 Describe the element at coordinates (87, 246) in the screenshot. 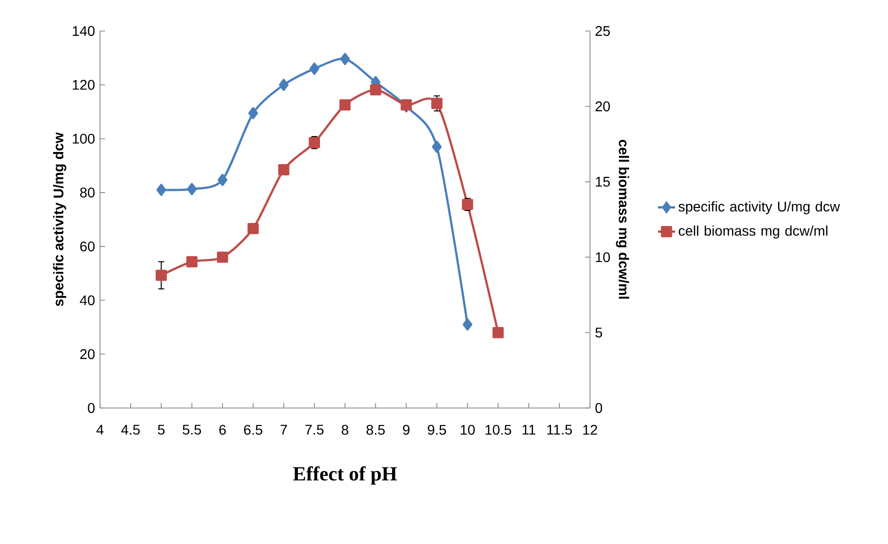

I see `y-tick-label: 60` at that location.